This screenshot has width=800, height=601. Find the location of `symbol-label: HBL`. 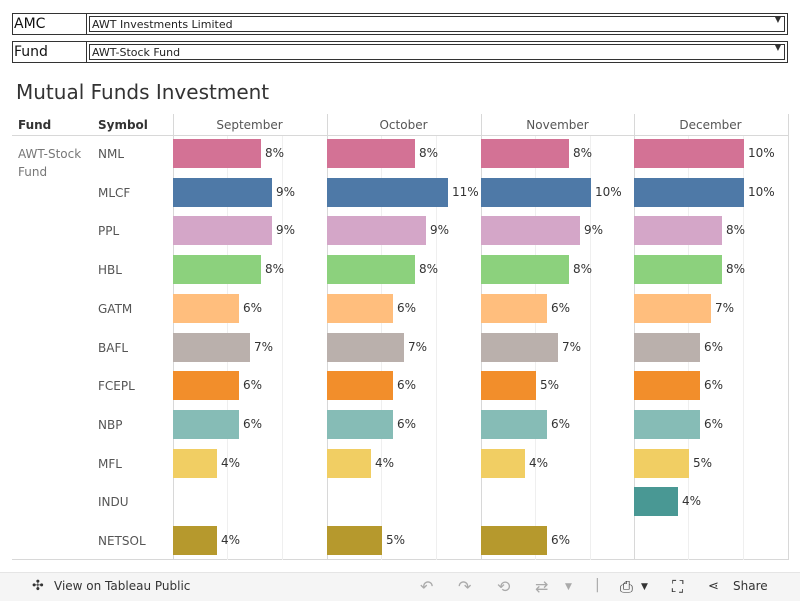

symbol-label: HBL is located at coordinates (110, 270).